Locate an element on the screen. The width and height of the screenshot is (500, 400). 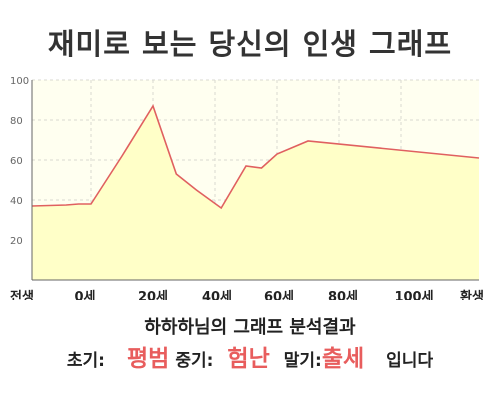
y-tick-labels: 20 40 60 80 100 is located at coordinates (19, 161).